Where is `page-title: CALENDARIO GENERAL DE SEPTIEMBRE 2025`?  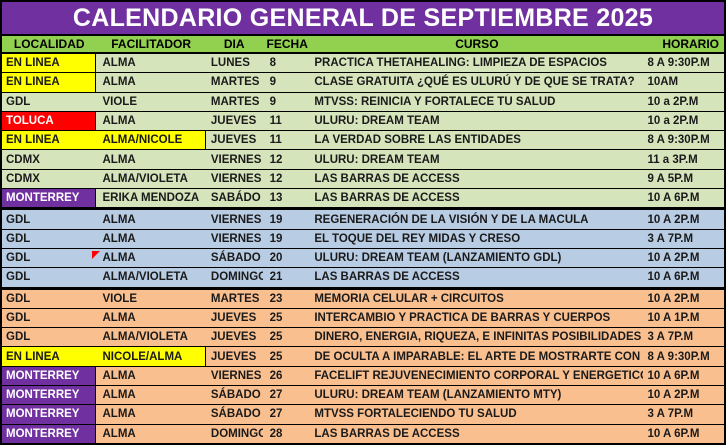
page-title: CALENDARIO GENERAL DE SEPTIEMBRE 2025 is located at coordinates (363, 19).